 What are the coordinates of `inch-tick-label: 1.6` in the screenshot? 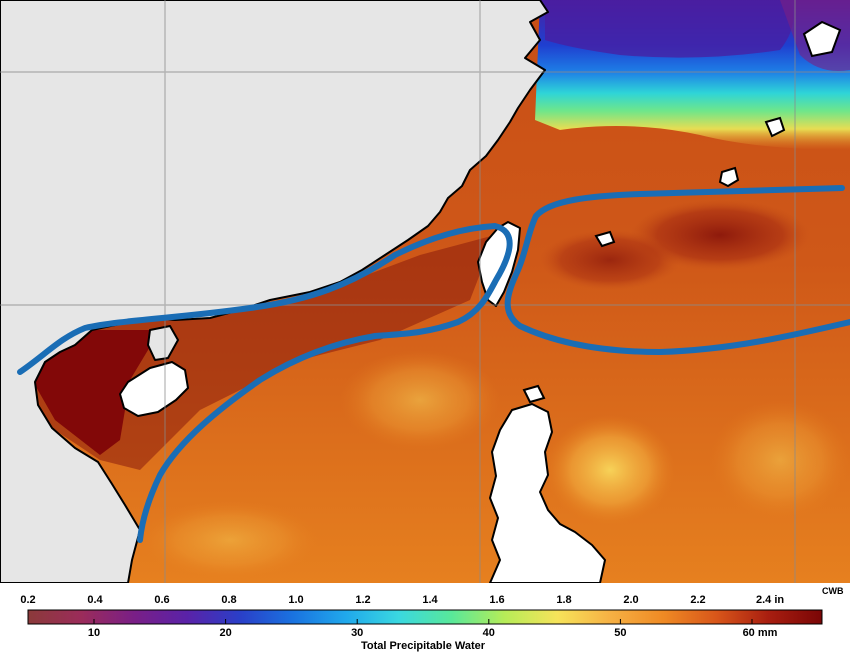 It's located at (496, 600).